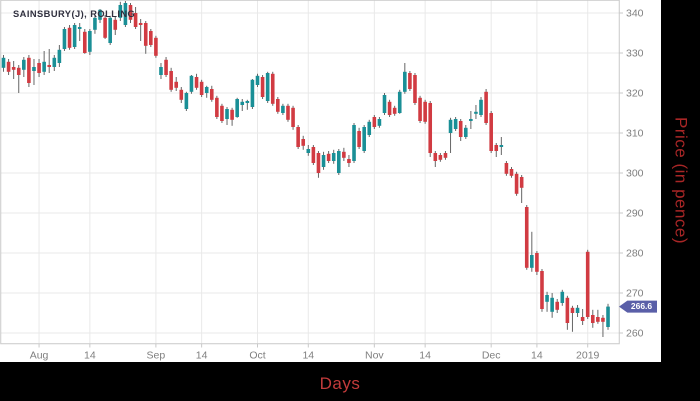 The height and width of the screenshot is (401, 700). Describe the element at coordinates (635, 54) in the screenshot. I see `svg-text: 330` at that location.